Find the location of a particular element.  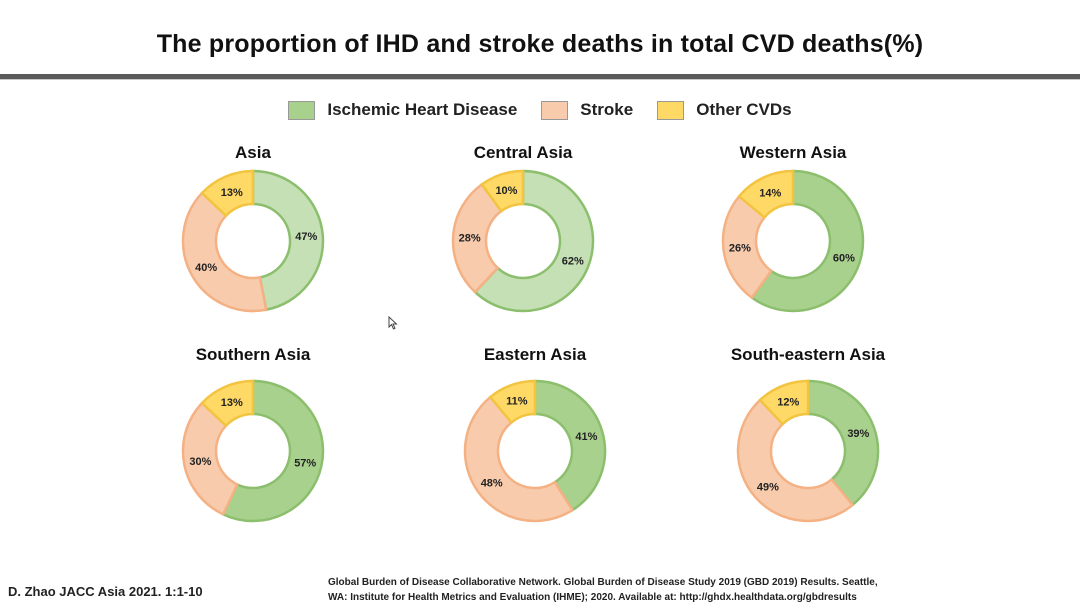

legend-item-stroke: Stroke is located at coordinates (587, 110).